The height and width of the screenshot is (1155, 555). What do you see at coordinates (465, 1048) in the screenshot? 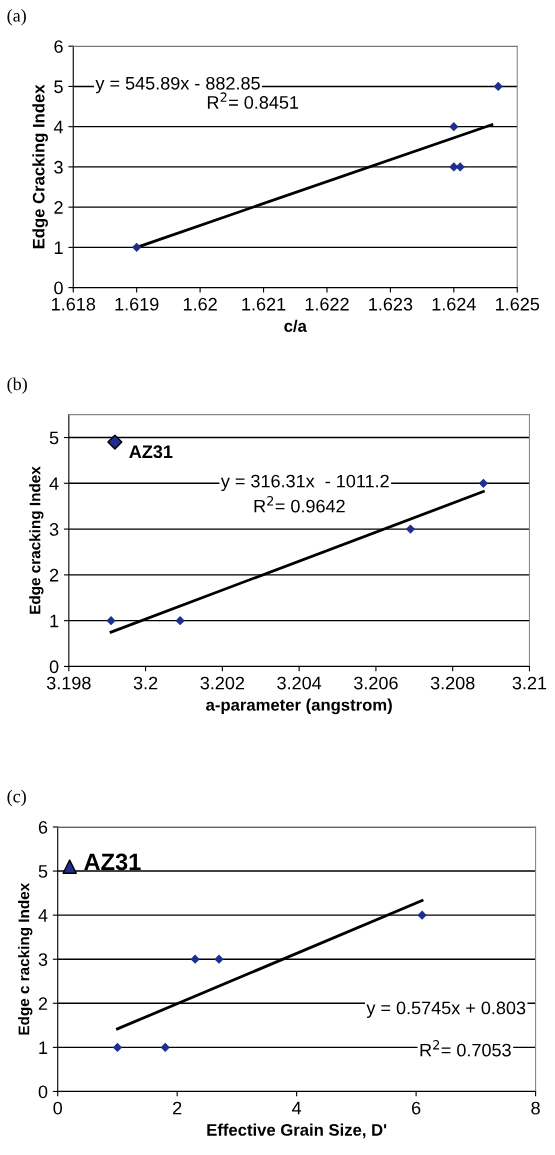
I see `annotation: R$^{2}$= 0.7053` at bounding box center [465, 1048].